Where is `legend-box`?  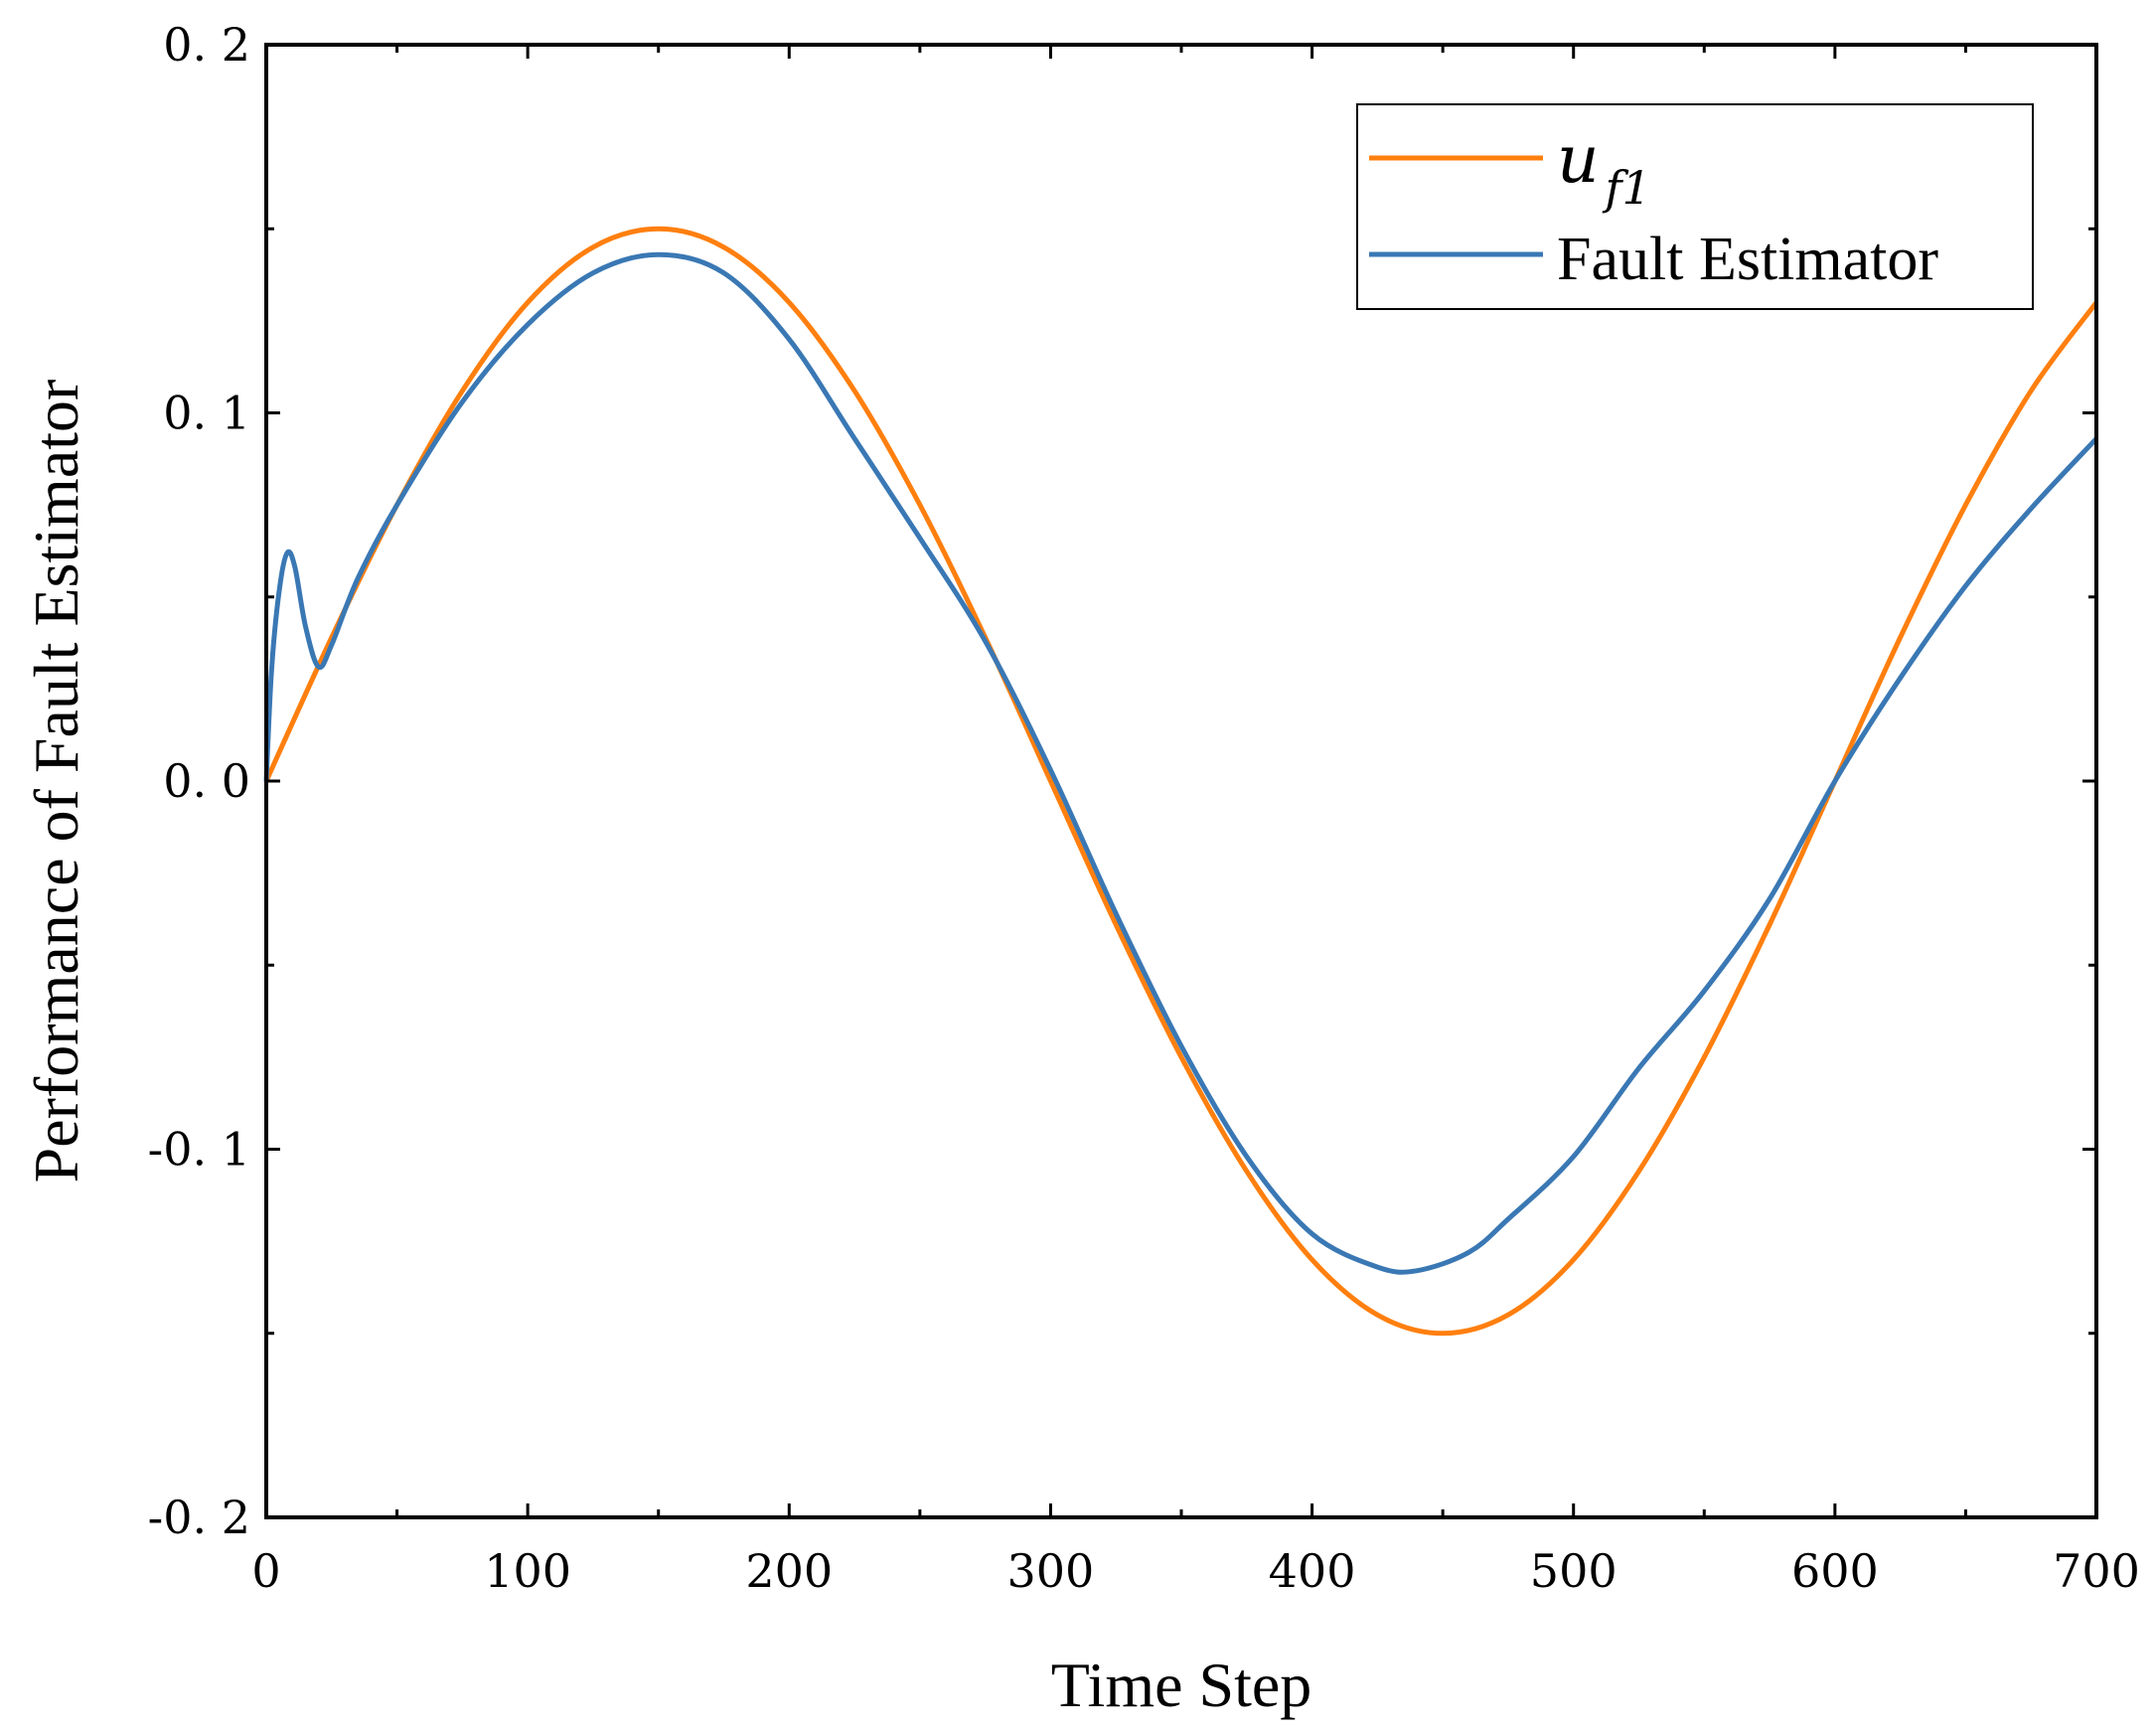
legend-box is located at coordinates (1695, 206).